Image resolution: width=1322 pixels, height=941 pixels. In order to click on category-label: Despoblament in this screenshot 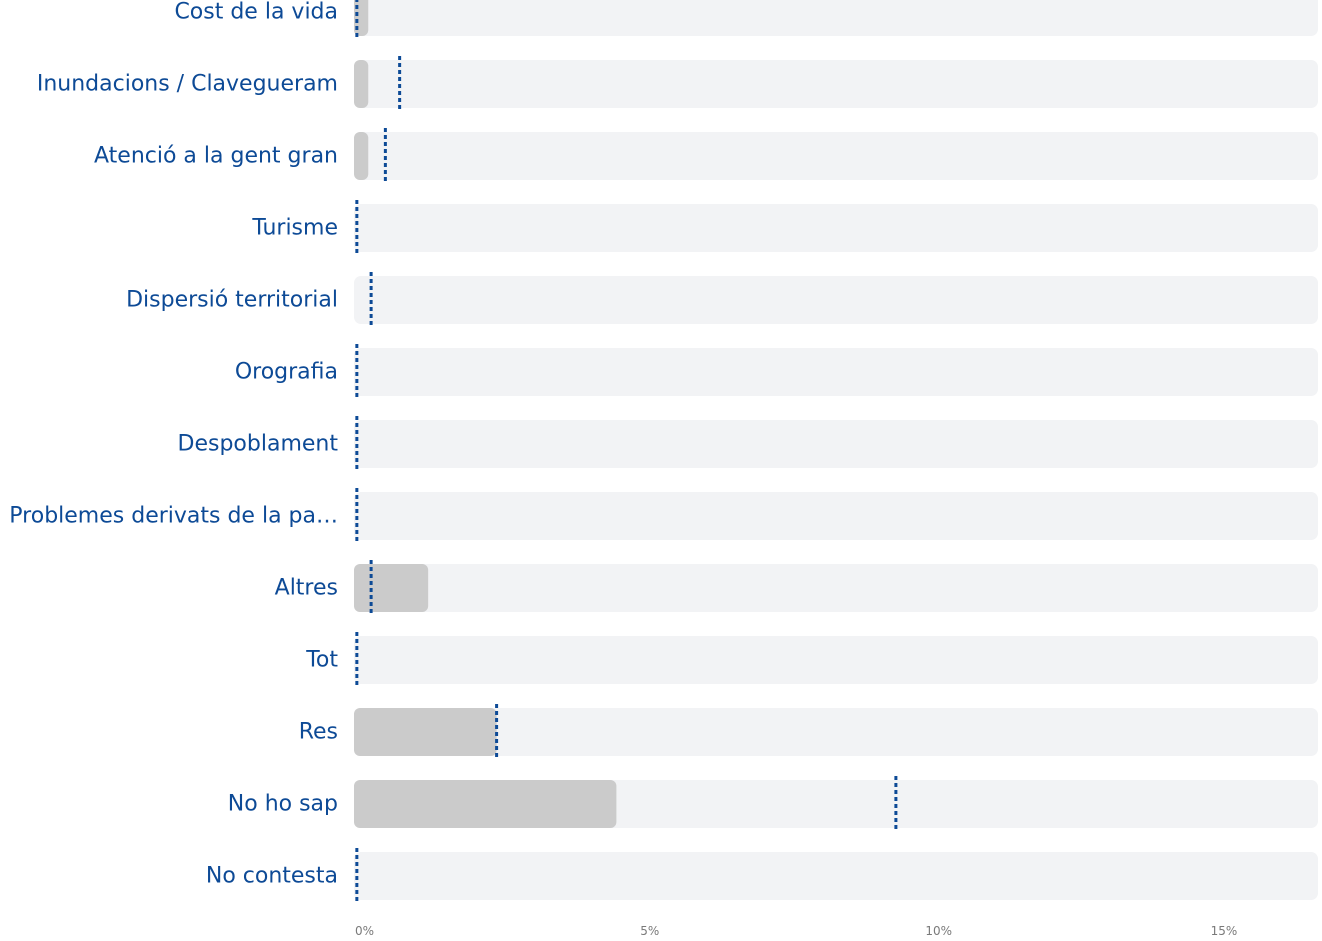, I will do `click(258, 444)`.